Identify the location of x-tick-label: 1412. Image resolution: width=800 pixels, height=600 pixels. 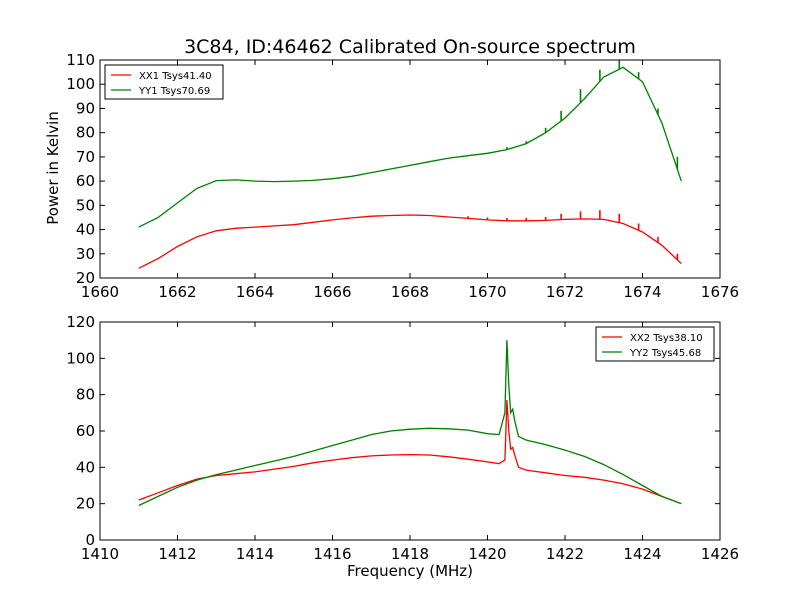
(177, 554).